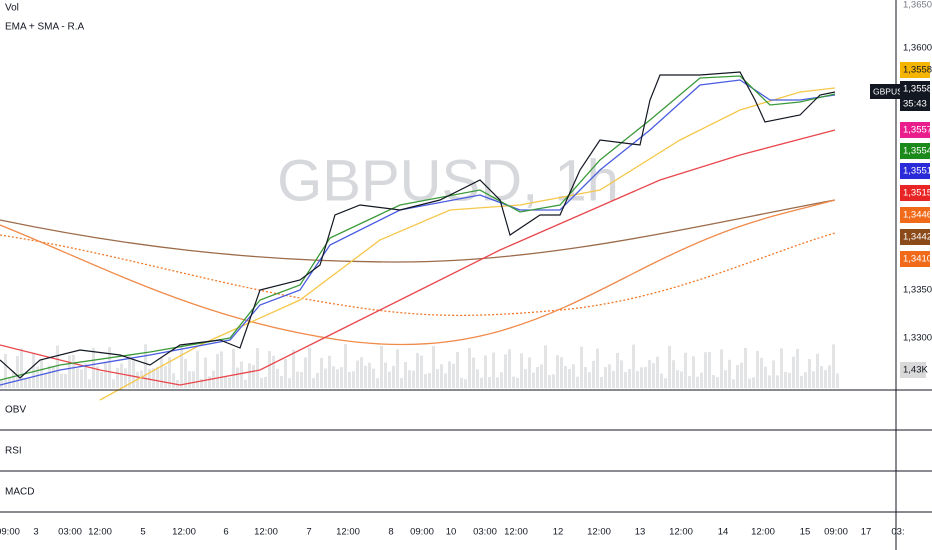  I want to click on time-label: 03:, so click(897, 532).